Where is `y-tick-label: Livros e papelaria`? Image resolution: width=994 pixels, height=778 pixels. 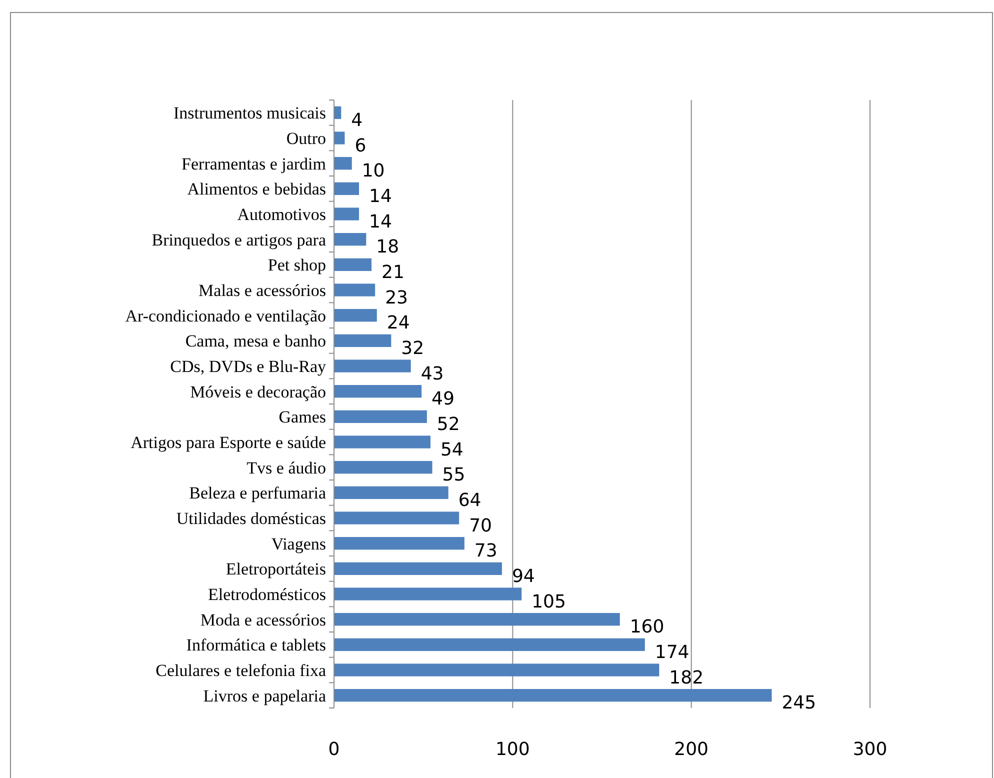 y-tick-label: Livros e papelaria is located at coordinates (264, 696).